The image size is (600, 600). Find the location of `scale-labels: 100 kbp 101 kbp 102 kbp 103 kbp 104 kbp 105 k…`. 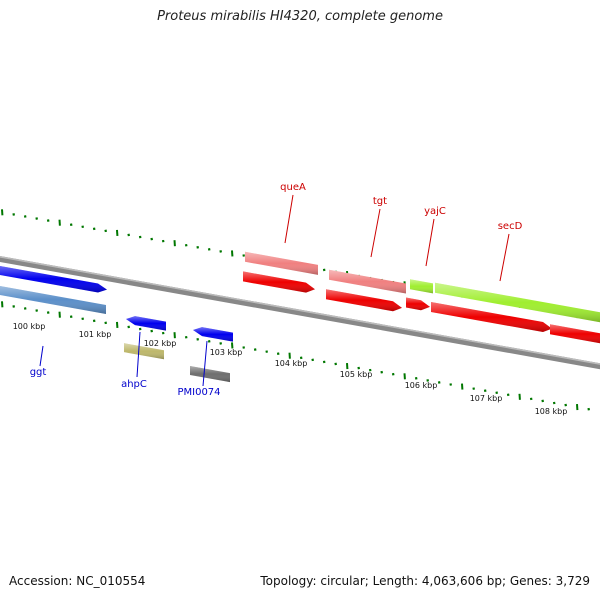

scale-labels: 100 kbp 101 kbp 102 kbp 103 kbp 104 kbp 105 k… is located at coordinates (290, 369).